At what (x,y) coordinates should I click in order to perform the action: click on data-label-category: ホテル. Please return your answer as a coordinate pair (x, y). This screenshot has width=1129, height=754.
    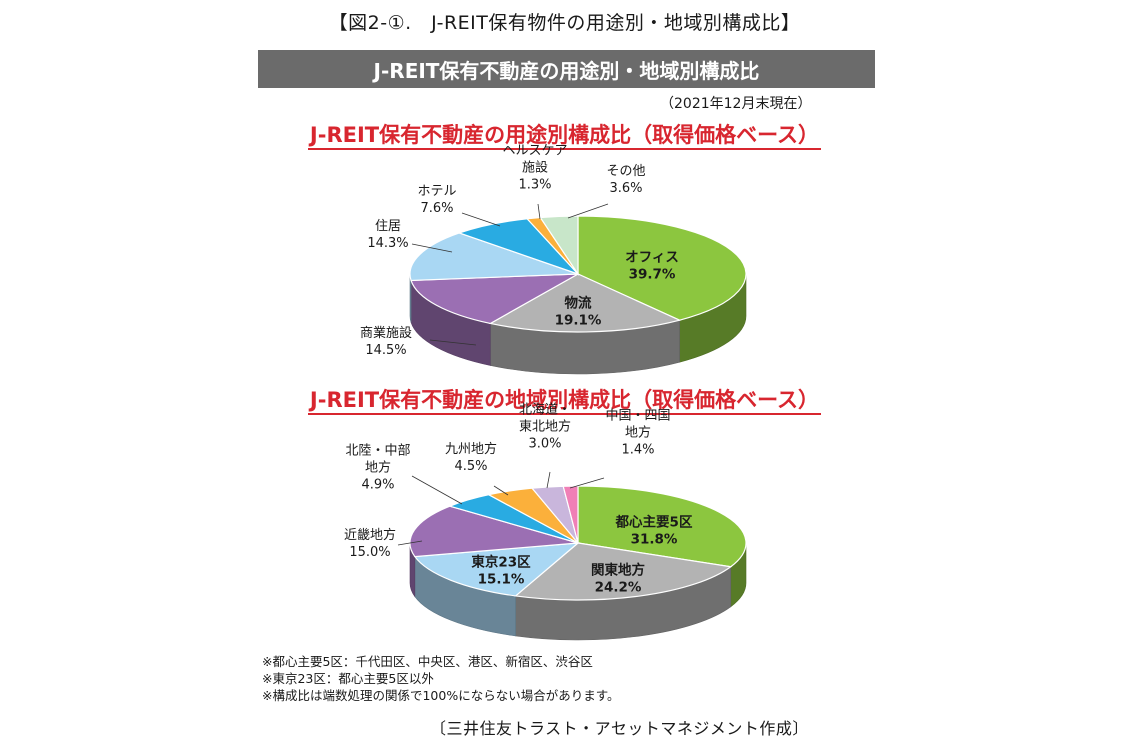
    Looking at the image, I should click on (436, 191).